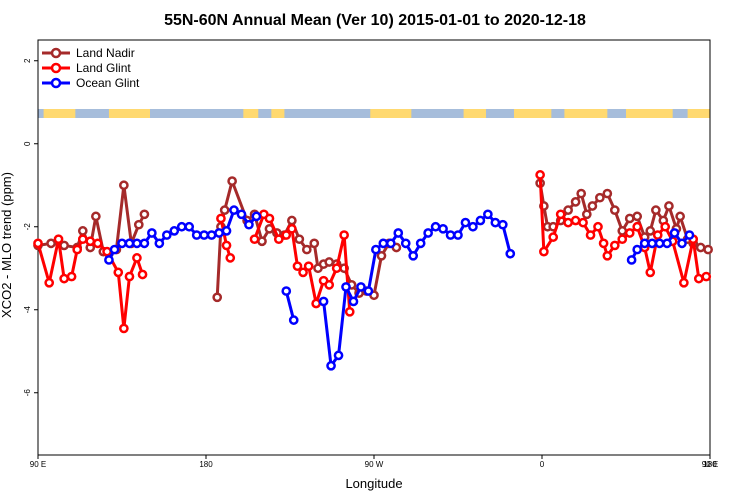  Describe the element at coordinates (542, 464) in the screenshot. I see `x-tick-label: 0` at that location.